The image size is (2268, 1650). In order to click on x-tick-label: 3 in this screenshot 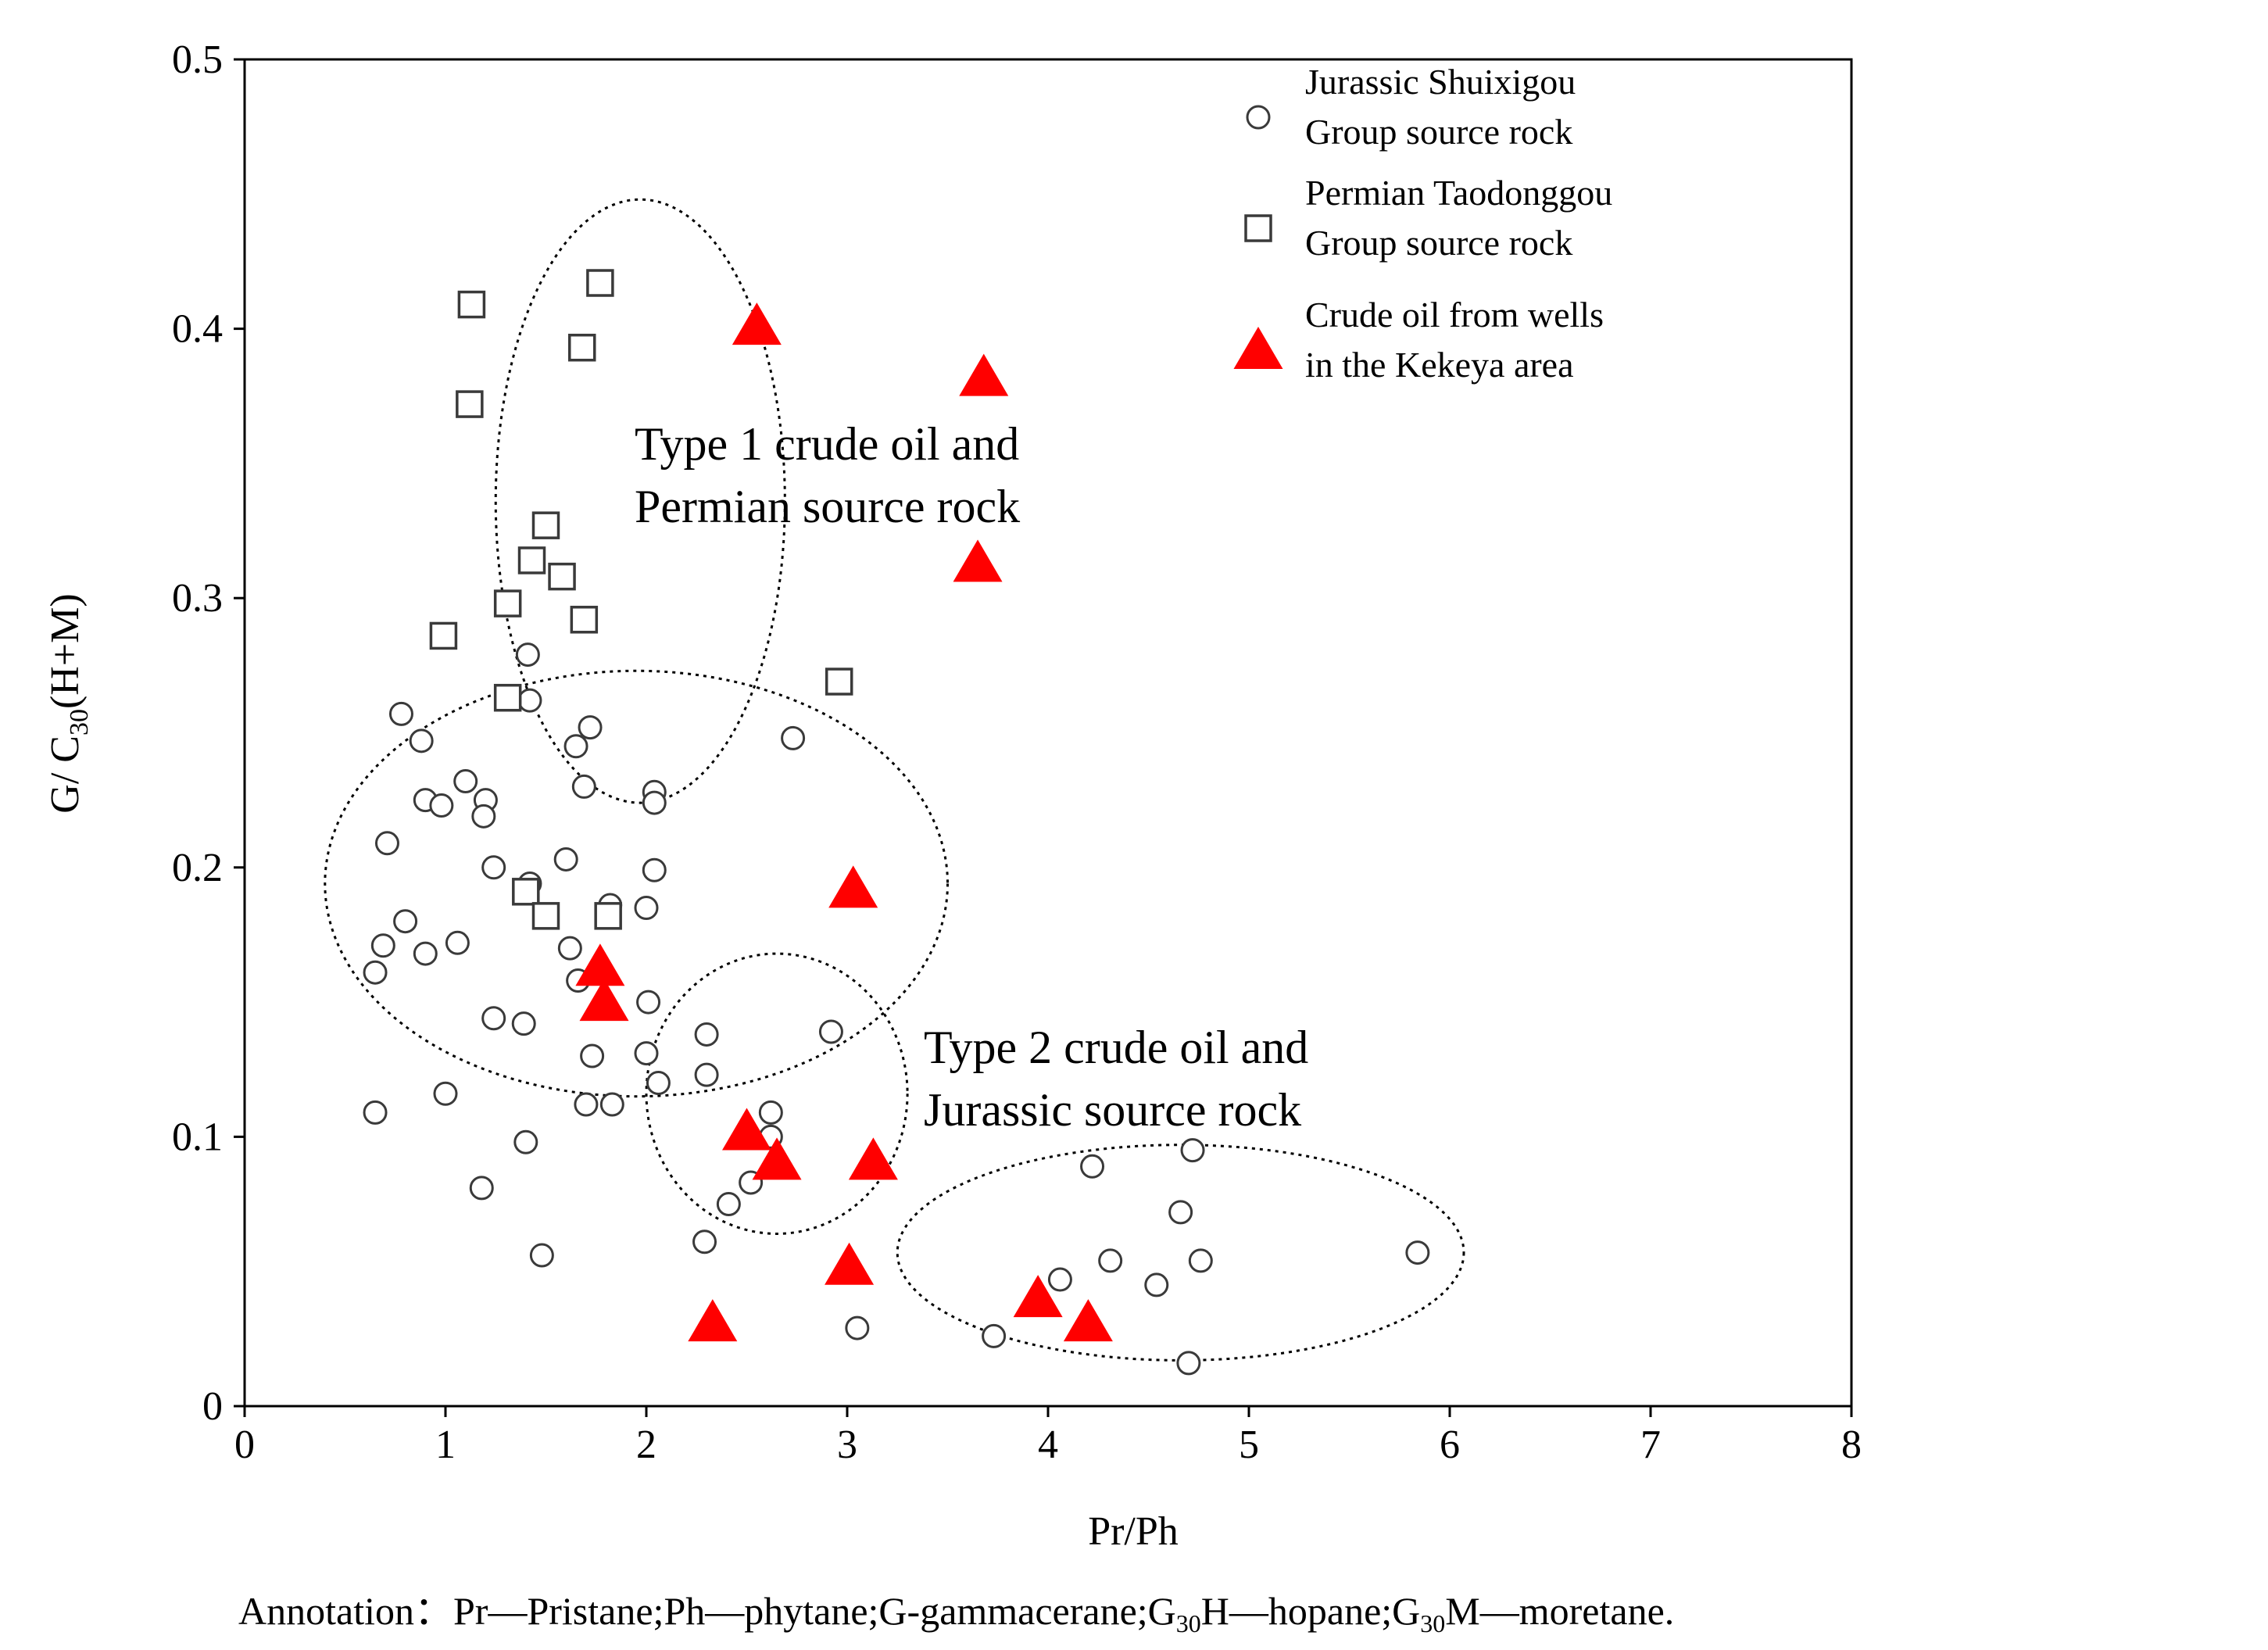, I will do `click(847, 1445)`.